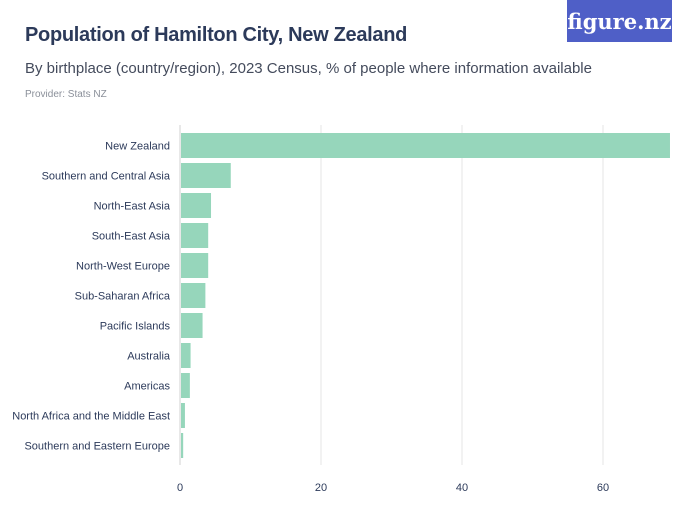  Describe the element at coordinates (462, 488) in the screenshot. I see `x-tick-label: 40` at that location.